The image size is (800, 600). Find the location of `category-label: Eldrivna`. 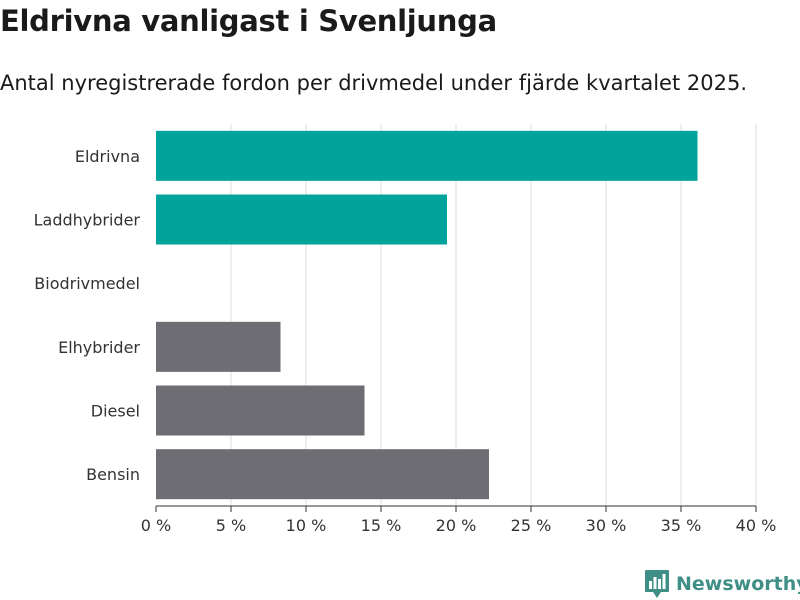

category-label: Eldrivna is located at coordinates (107, 156).